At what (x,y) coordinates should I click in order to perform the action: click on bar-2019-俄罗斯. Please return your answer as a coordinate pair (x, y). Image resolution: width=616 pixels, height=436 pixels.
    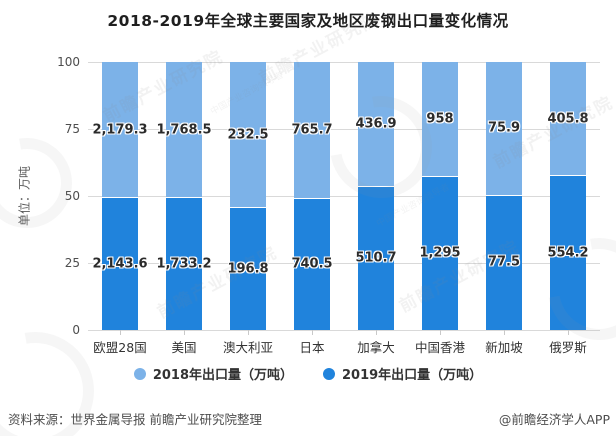
    Looking at the image, I should click on (568, 252).